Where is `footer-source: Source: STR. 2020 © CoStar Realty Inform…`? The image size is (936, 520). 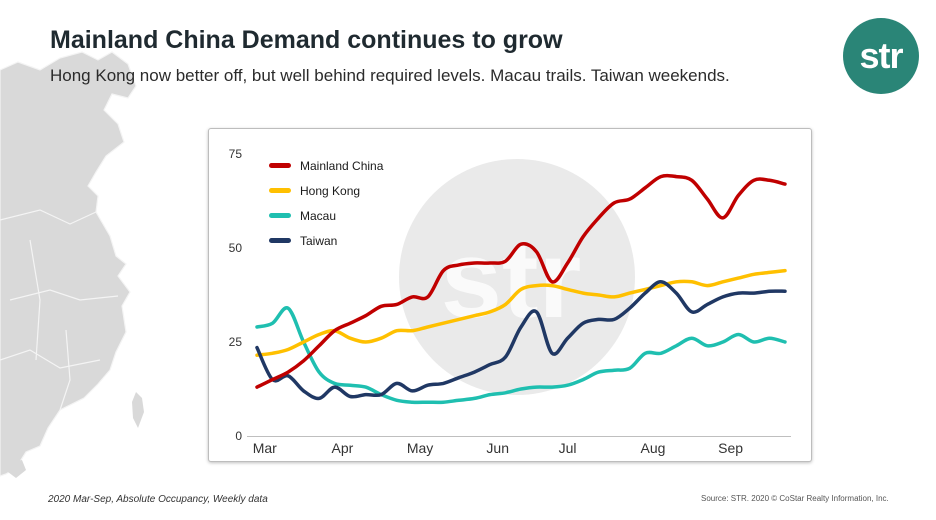 footer-source: Source: STR. 2020 © CoStar Realty Inform… is located at coordinates (795, 498).